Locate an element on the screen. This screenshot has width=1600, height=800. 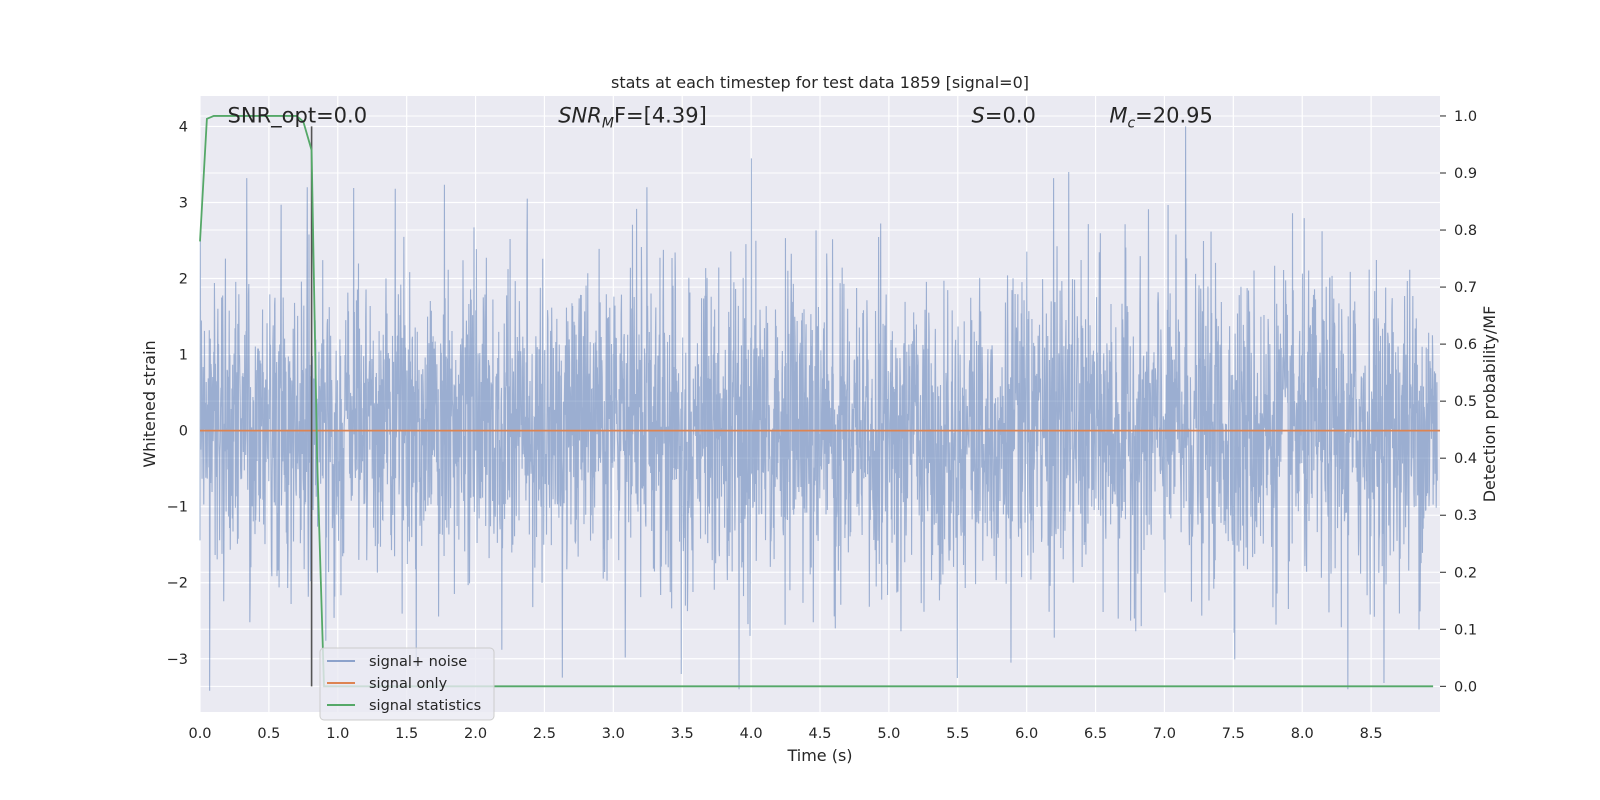
y-right-tick-label: 0.5 is located at coordinates (1465, 402).